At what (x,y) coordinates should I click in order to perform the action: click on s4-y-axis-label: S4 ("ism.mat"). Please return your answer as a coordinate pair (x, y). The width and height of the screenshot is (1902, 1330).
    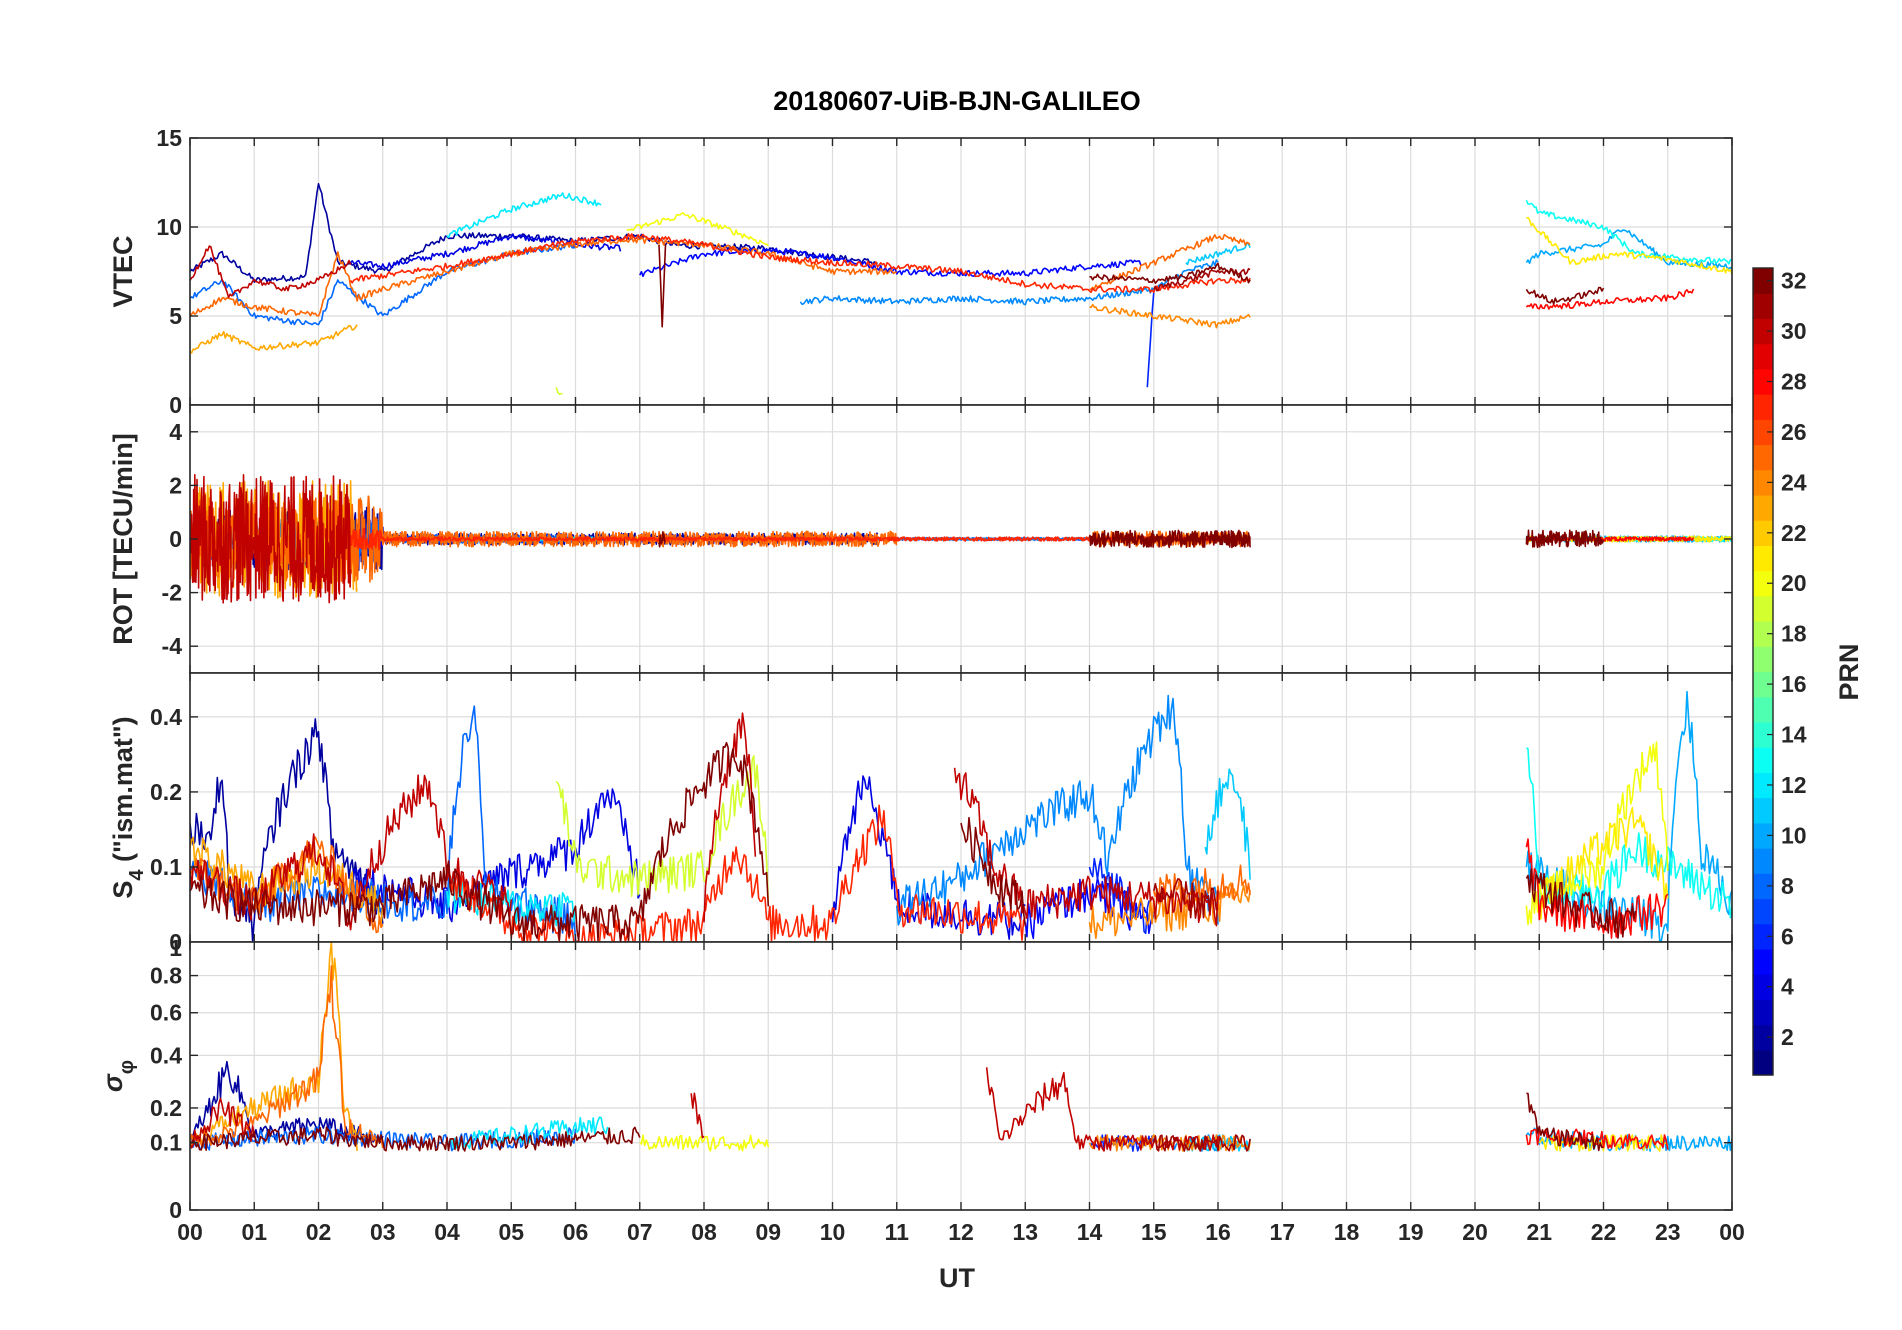
    Looking at the image, I should click on (128, 807).